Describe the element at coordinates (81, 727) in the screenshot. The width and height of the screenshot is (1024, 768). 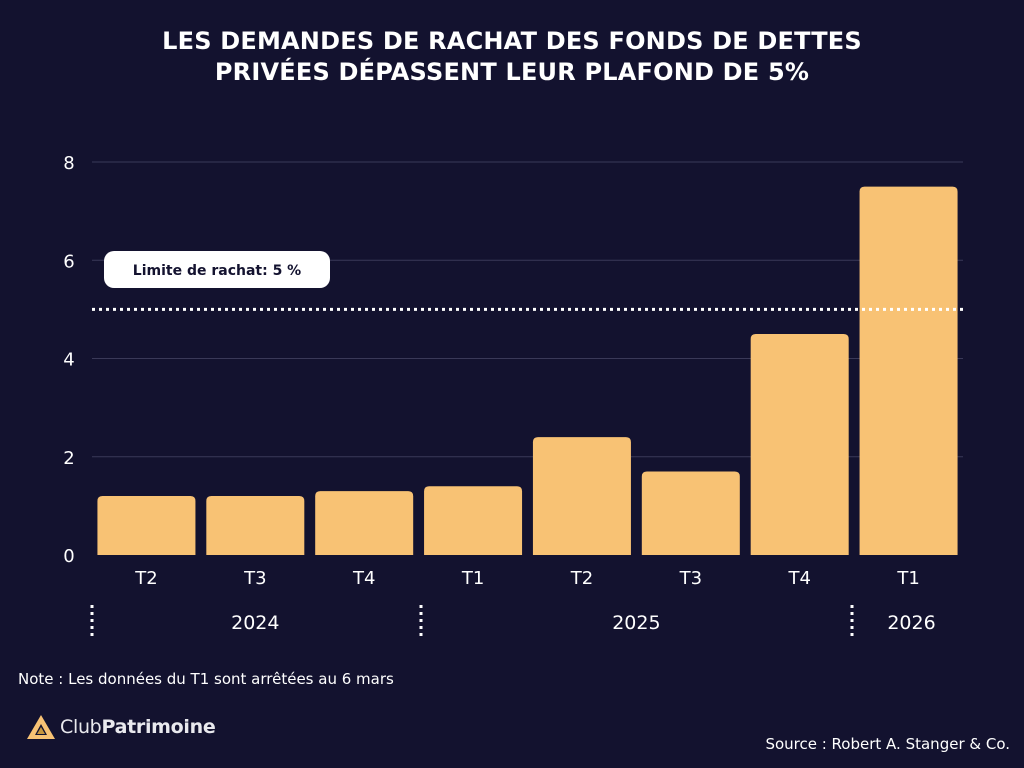
I see `logo-text-club: Club` at that location.